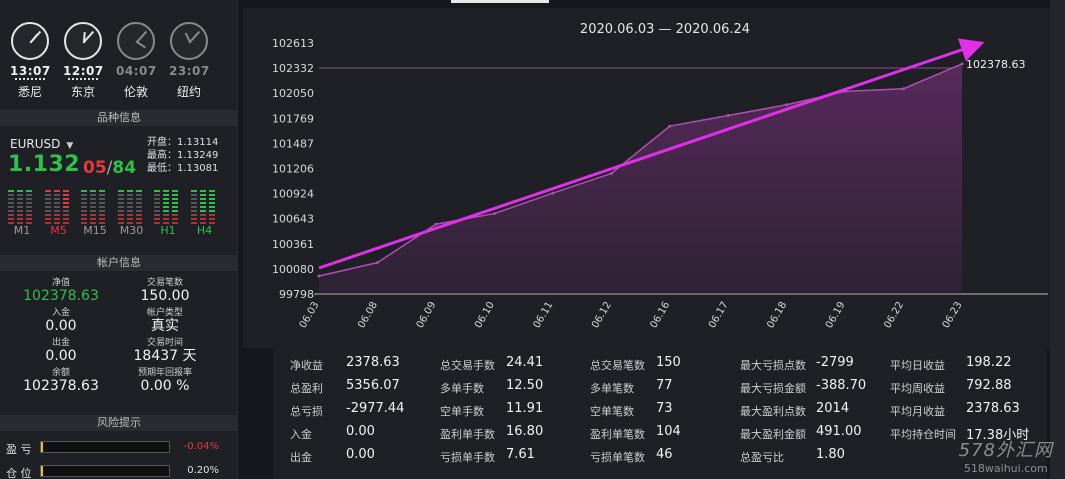 This screenshot has width=1065, height=479. What do you see at coordinates (58, 205) in the screenshot?
I see `tf-bar-M5` at bounding box center [58, 205].